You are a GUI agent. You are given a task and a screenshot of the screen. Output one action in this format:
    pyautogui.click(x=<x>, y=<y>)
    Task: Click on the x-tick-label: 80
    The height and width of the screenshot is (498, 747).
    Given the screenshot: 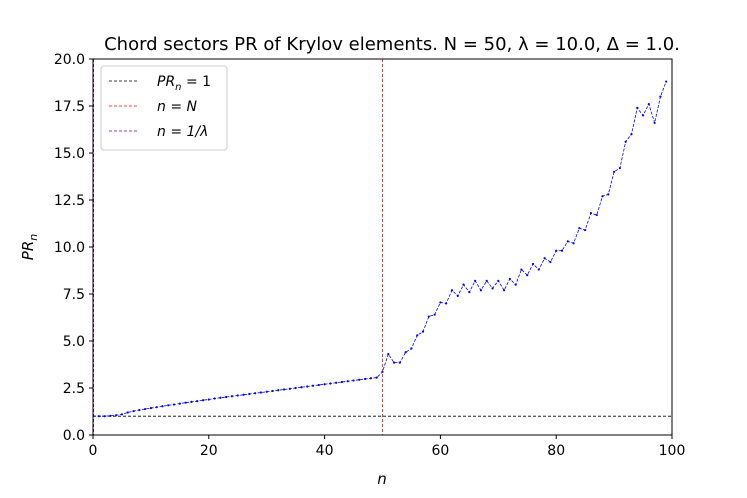 What is the action you would take?
    pyautogui.click(x=556, y=451)
    